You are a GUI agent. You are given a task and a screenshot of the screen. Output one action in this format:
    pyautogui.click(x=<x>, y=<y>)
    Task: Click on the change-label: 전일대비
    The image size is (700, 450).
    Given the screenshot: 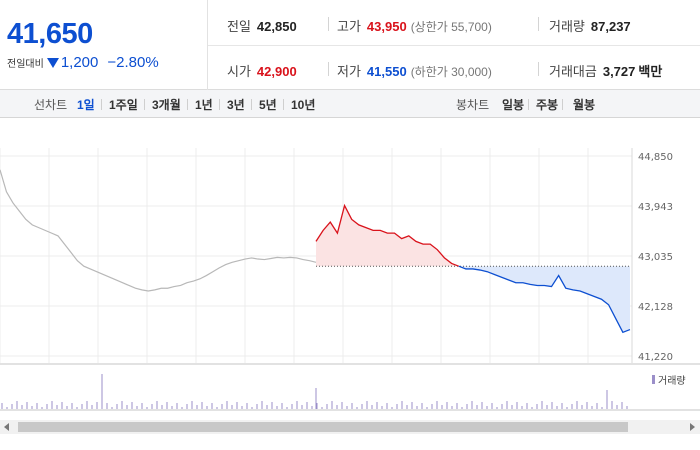 What is the action you would take?
    pyautogui.click(x=25, y=64)
    